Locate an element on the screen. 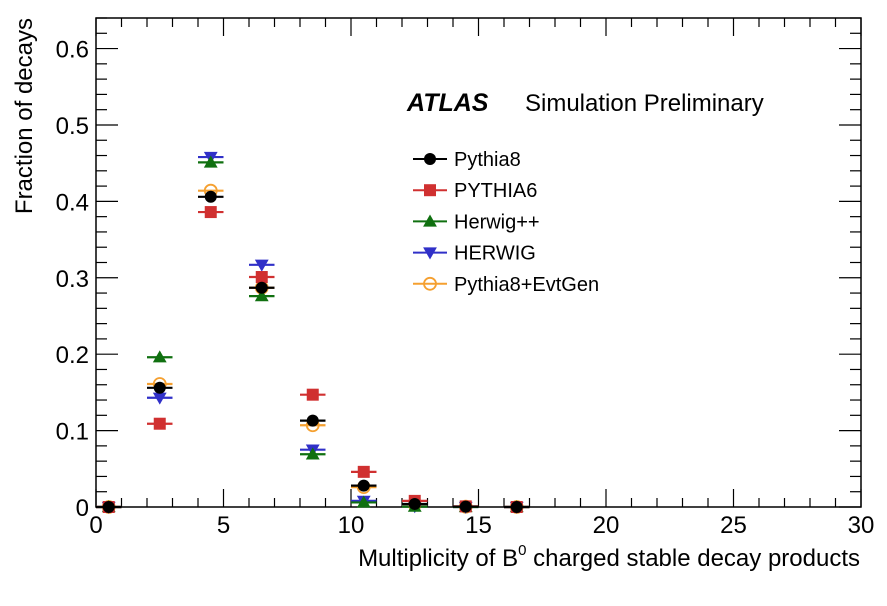 This screenshot has width=887, height=606. x-tick-label: 10 is located at coordinates (351, 525).